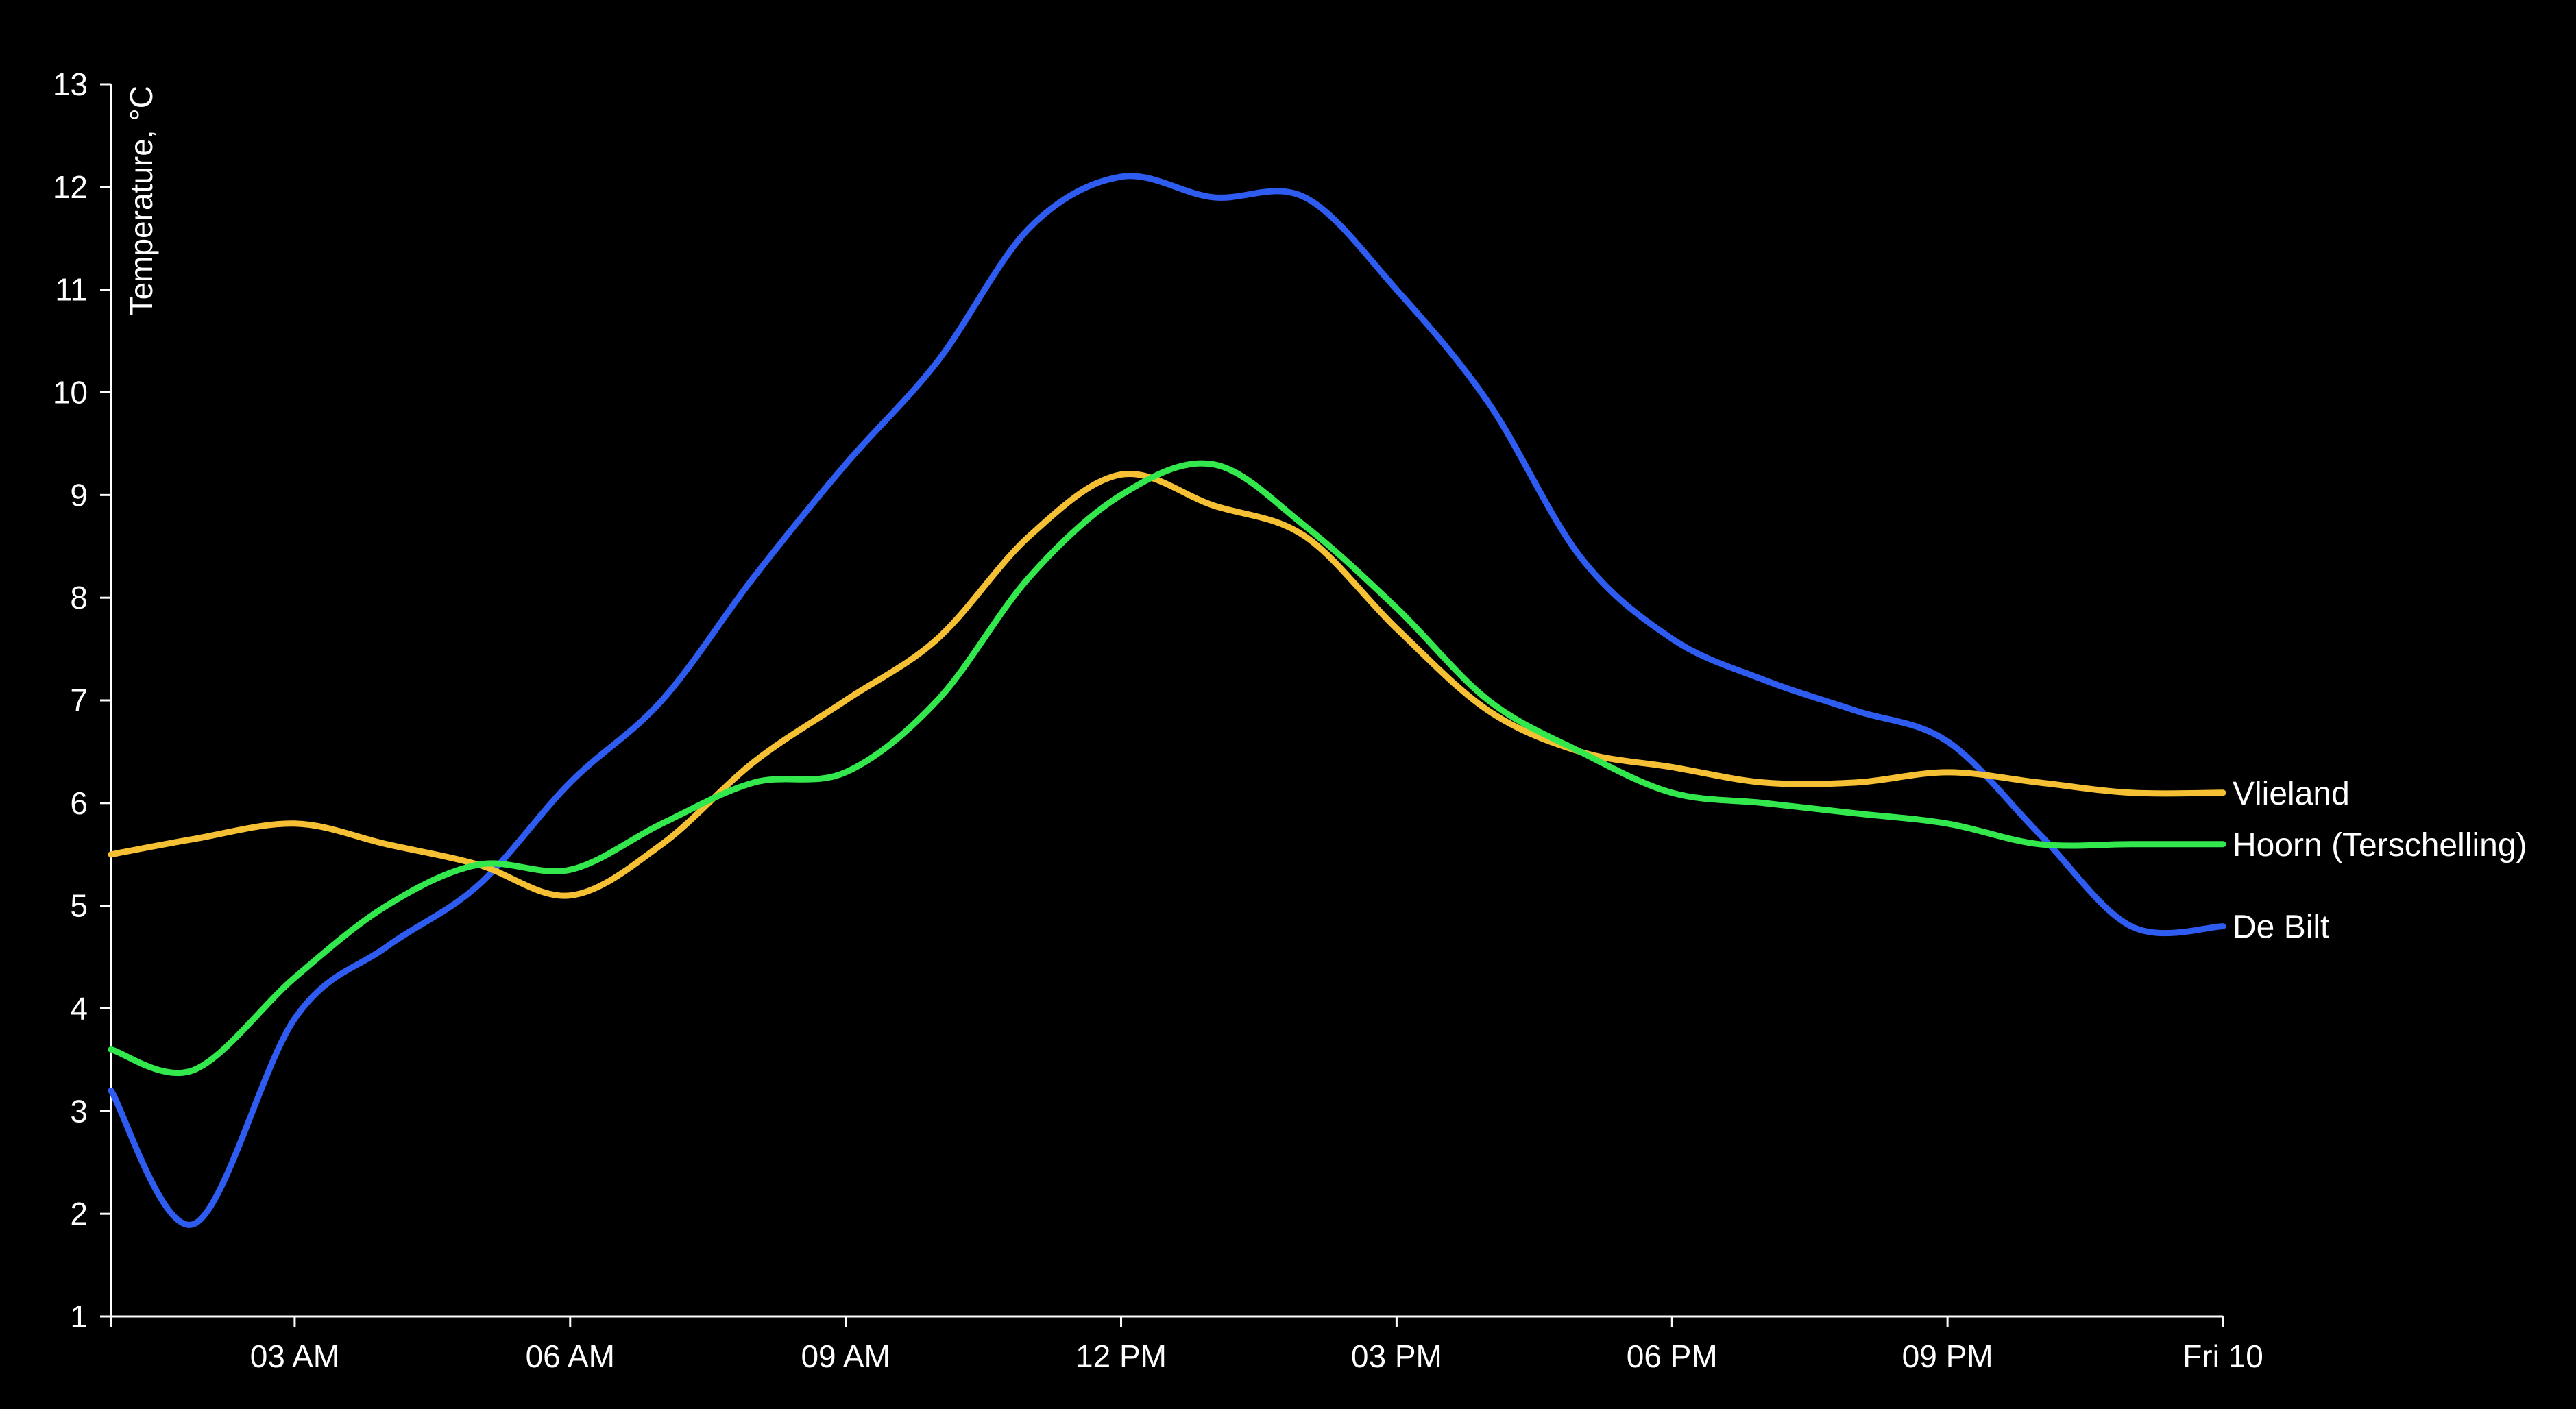 This screenshot has width=2576, height=1409. Describe the element at coordinates (79, 495) in the screenshot. I see `y-tick-label: 9` at that location.